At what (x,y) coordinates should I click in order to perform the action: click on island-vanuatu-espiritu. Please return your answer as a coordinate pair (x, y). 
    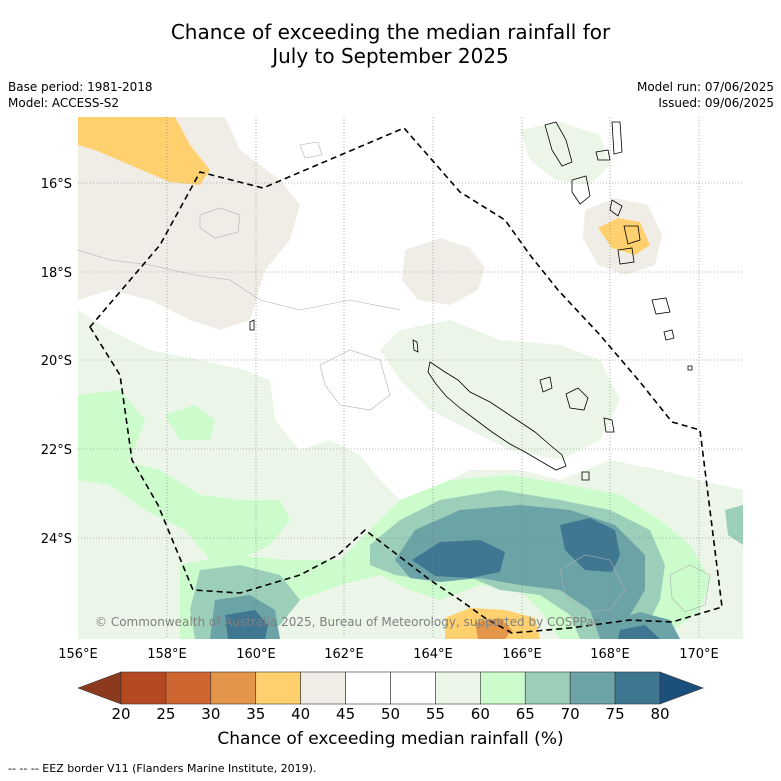
    Looking at the image, I should click on (558, 144).